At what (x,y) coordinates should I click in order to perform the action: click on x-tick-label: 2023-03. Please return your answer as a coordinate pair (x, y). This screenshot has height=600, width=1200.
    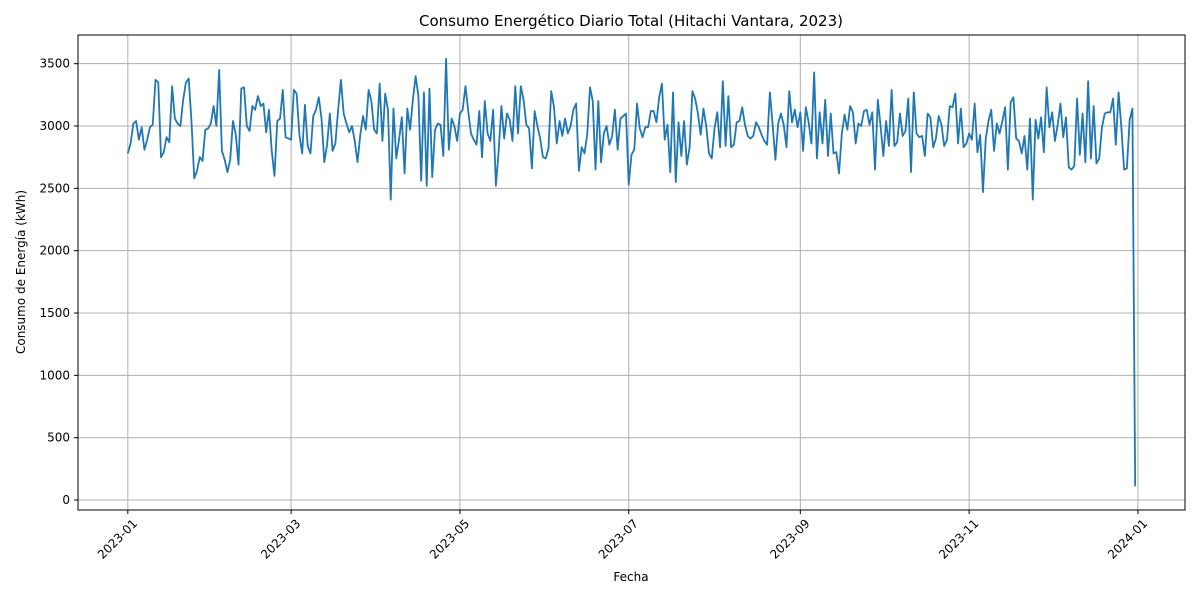
    Looking at the image, I should click on (280, 538).